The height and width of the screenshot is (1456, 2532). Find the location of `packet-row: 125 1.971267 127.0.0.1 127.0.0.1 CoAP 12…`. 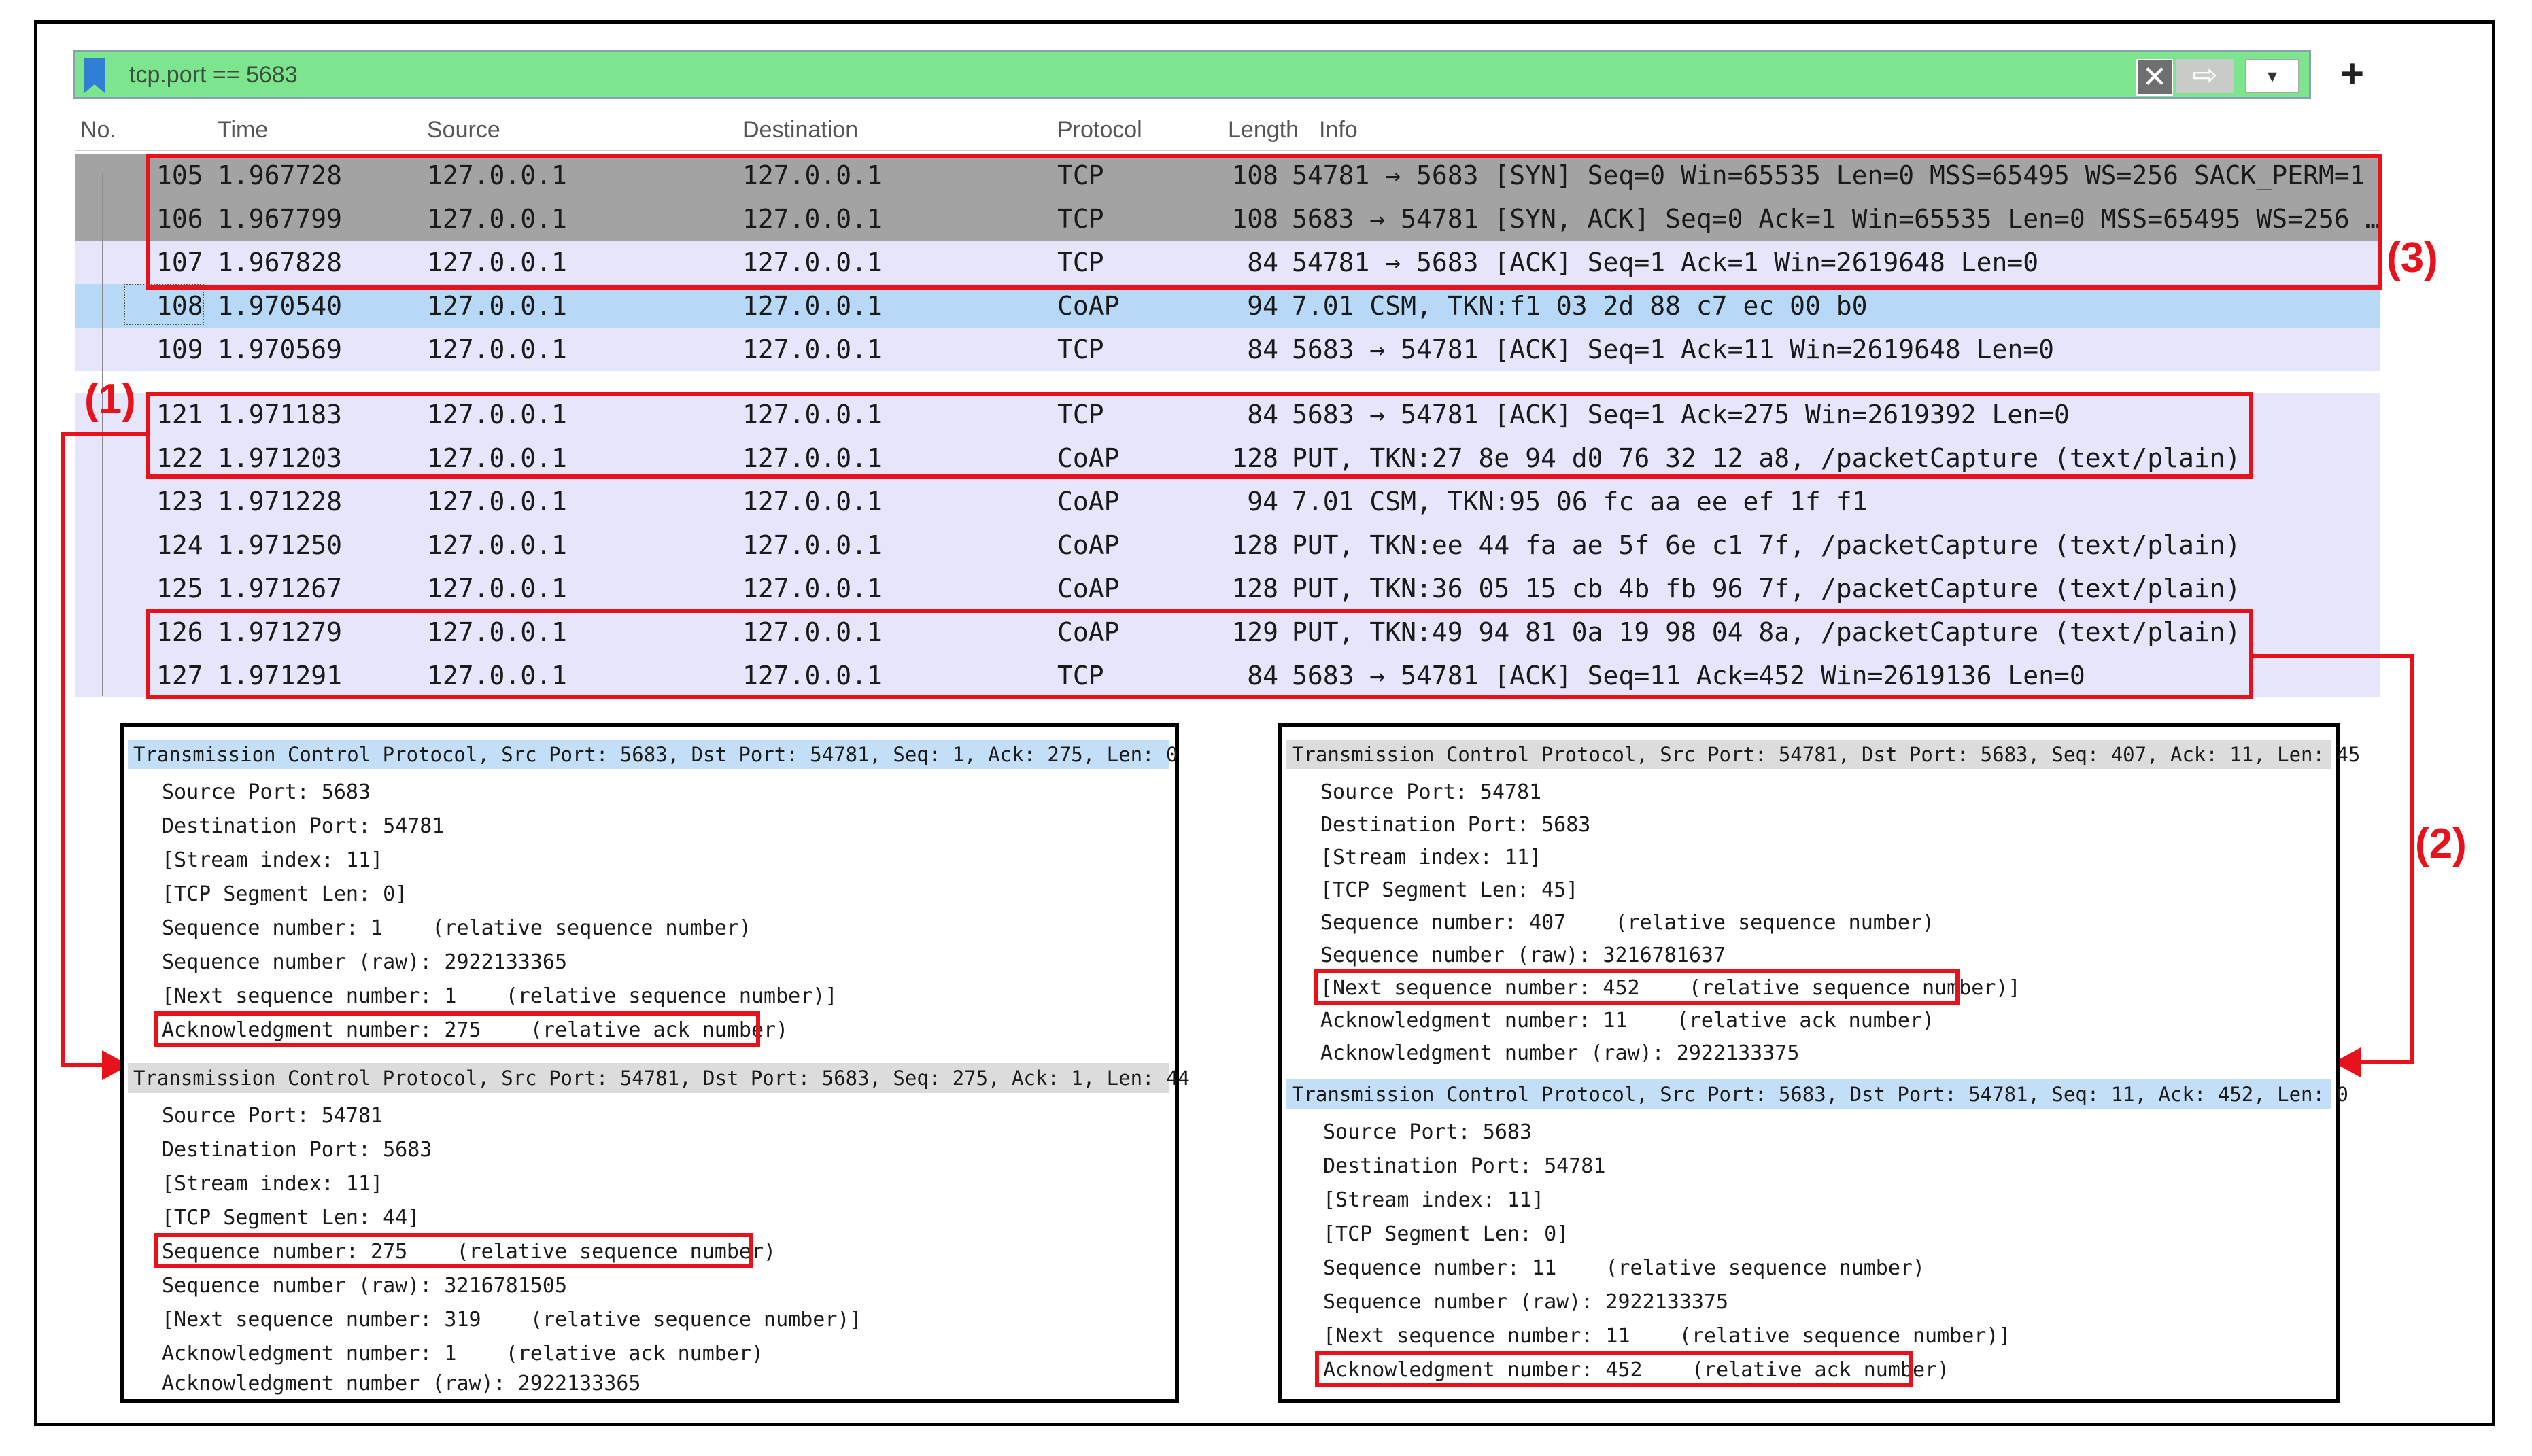

packet-row: 125 1.971267 127.0.0.1 127.0.0.1 CoAP 12… is located at coordinates (1227, 589).